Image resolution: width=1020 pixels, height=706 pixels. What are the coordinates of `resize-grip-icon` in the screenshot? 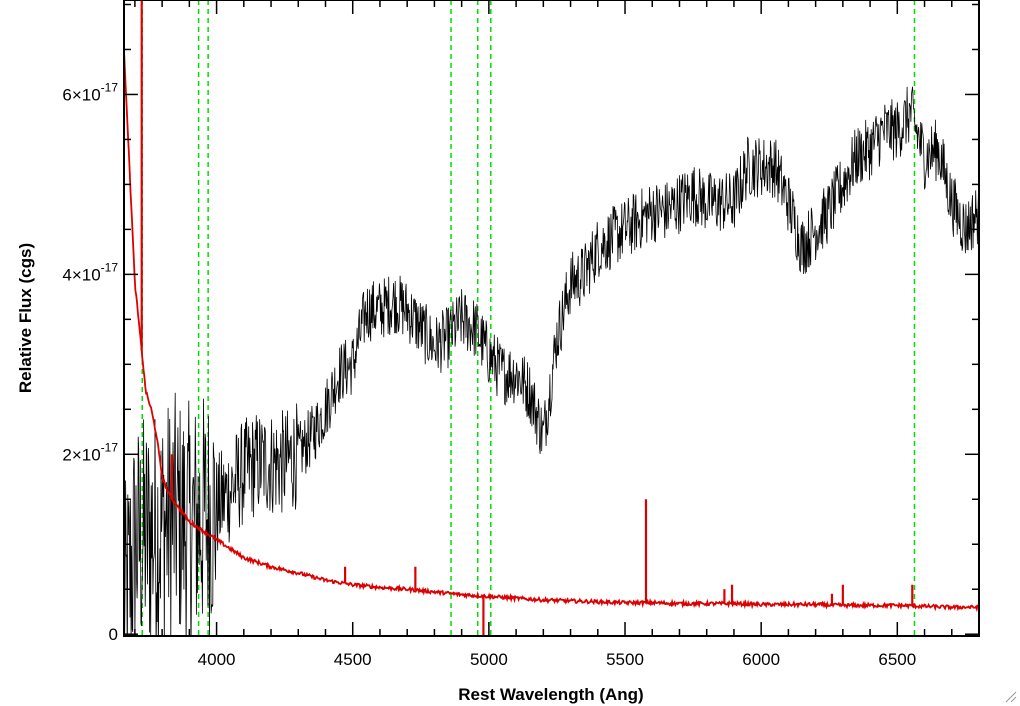 It's located at (1011, 697).